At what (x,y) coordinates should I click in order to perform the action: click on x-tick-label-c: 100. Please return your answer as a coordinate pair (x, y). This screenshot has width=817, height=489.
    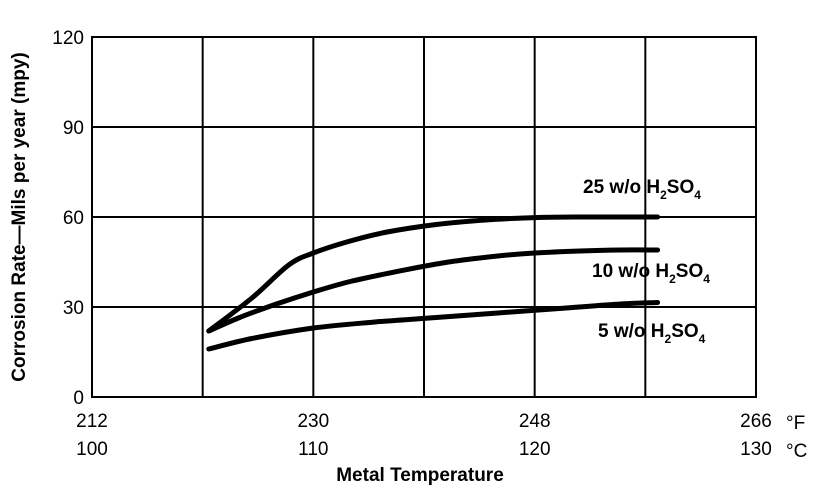
    Looking at the image, I should click on (92, 449).